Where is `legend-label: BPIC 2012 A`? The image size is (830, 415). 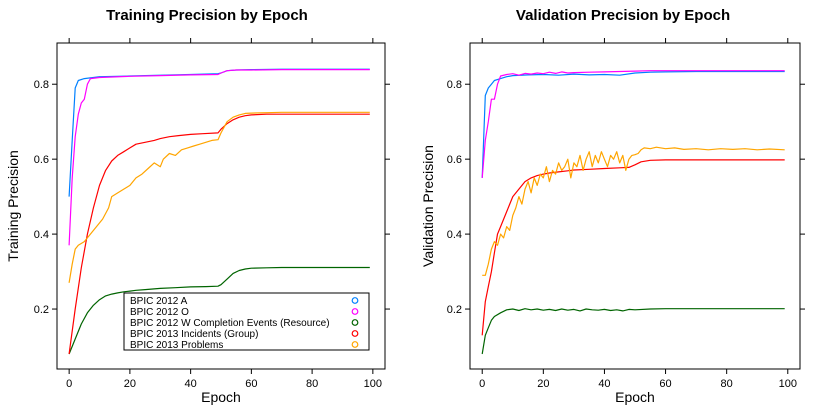
legend-label: BPIC 2012 A is located at coordinates (159, 301).